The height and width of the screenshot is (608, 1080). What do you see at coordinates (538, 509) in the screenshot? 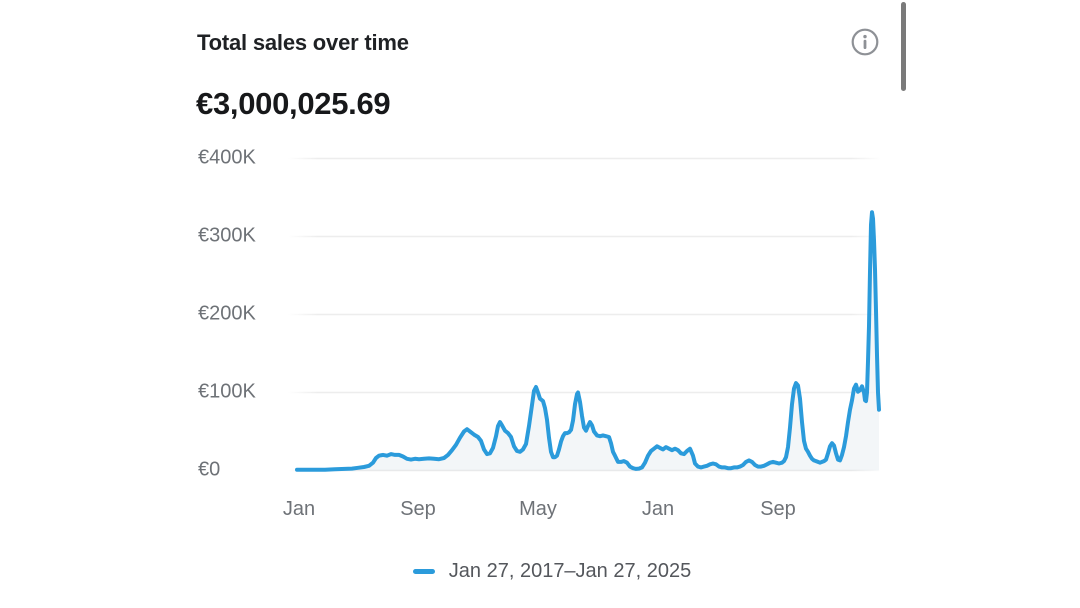
I see `x-axis-label: May` at bounding box center [538, 509].